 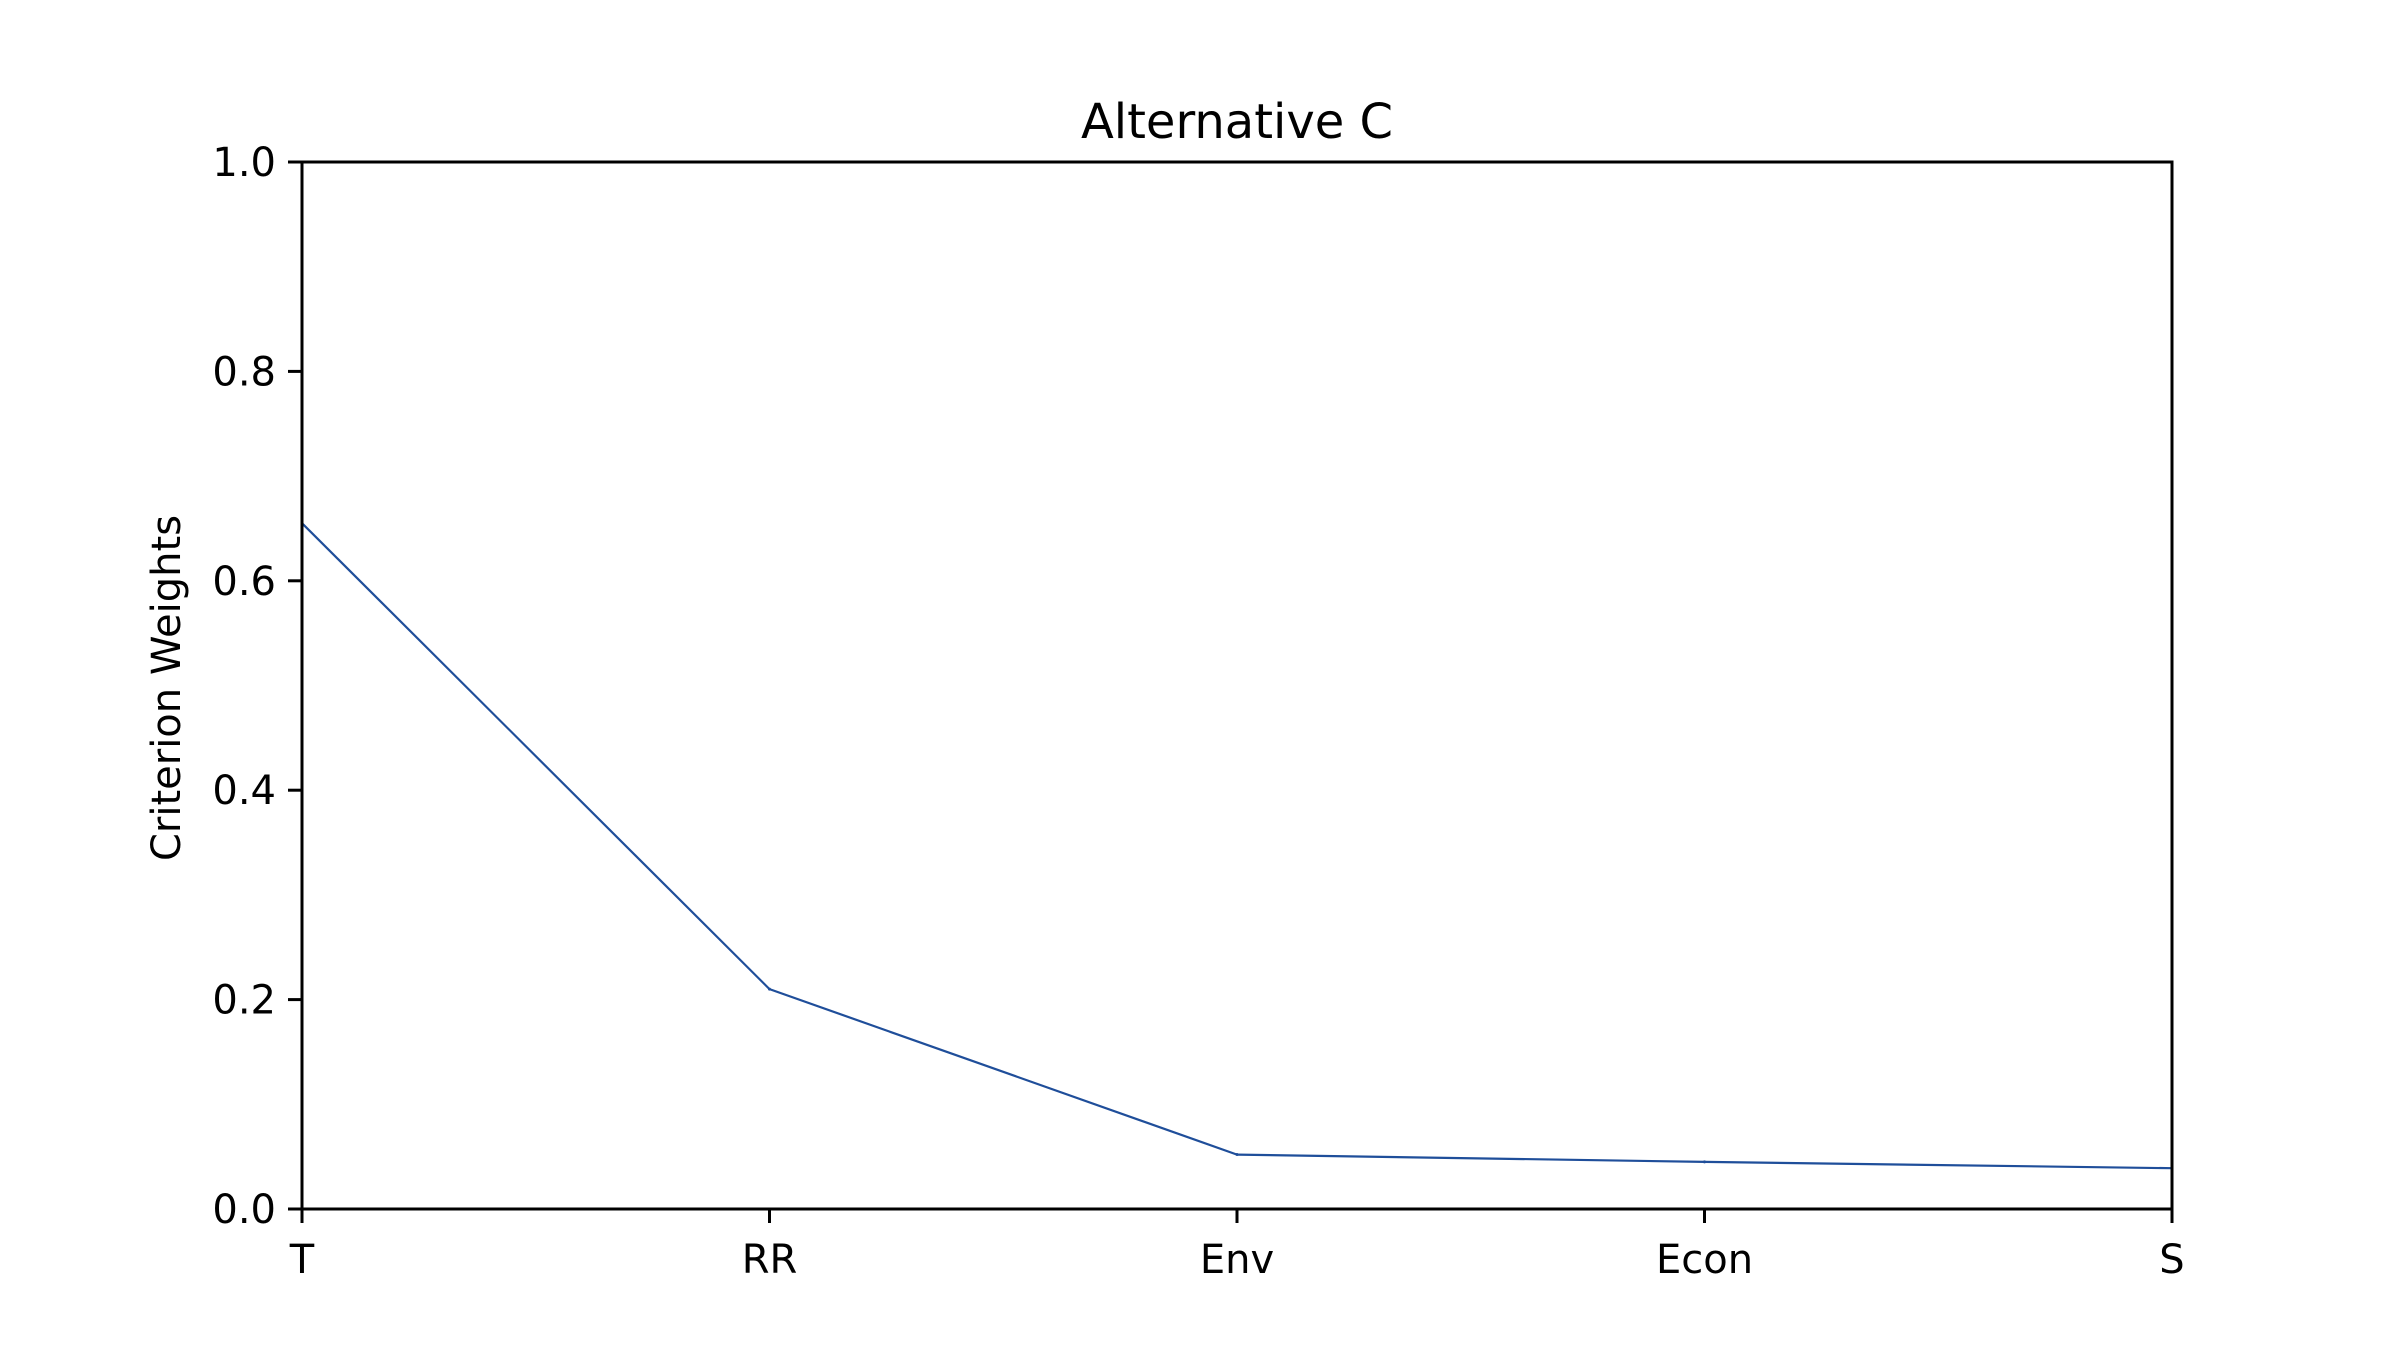 What do you see at coordinates (244, 1210) in the screenshot?
I see `y-tick-label: 0.0` at bounding box center [244, 1210].